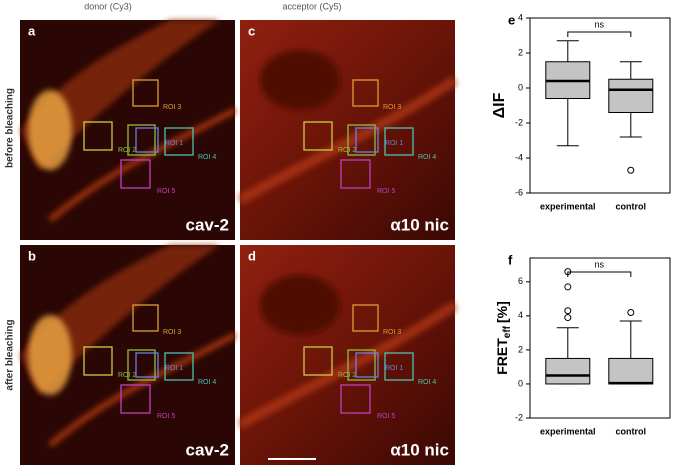  What do you see at coordinates (502, 356) in the screenshot?
I see `y-axis-label-main: FRET` at bounding box center [502, 356].